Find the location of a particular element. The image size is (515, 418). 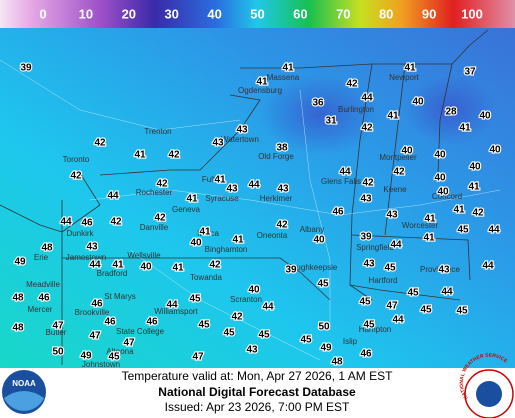

city-label: Oneonta is located at coordinates (272, 235).